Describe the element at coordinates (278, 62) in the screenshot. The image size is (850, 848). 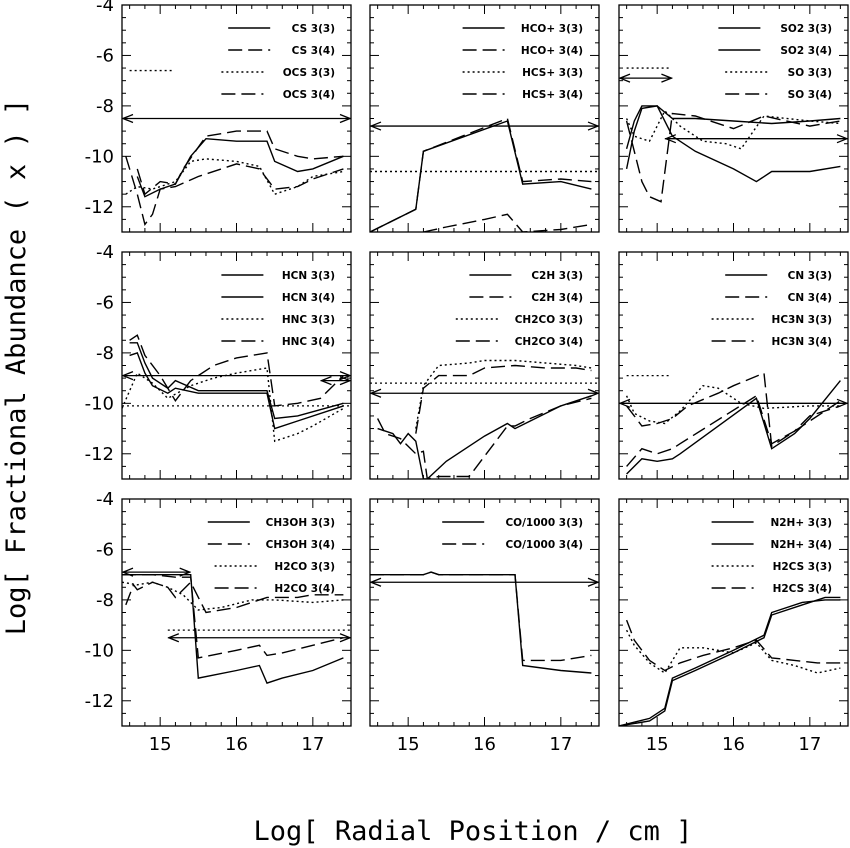
I see `legend: CS 3(3) CS 3(4) OCS 3(3) OCS 3(4)` at that location.